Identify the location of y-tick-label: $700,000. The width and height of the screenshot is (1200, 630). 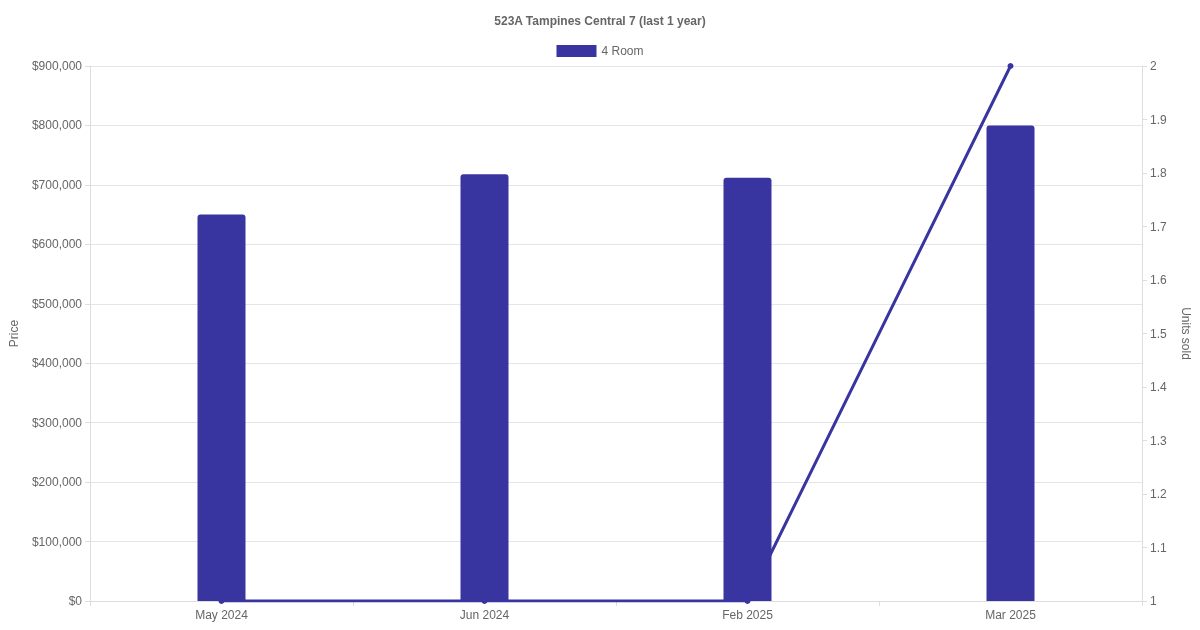
(57, 184).